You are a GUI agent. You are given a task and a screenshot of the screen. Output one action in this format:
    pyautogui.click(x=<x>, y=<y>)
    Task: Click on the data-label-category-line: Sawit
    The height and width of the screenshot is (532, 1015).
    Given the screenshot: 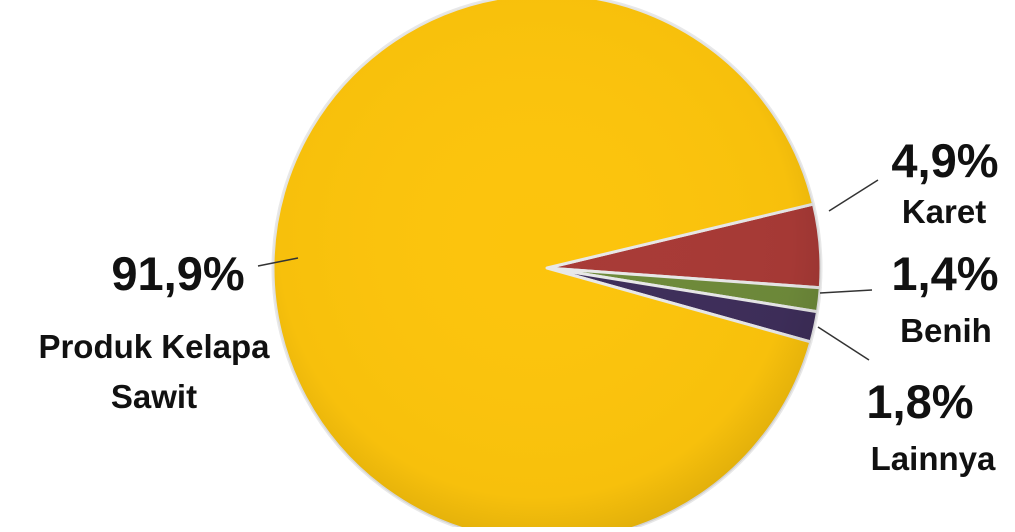 What is the action you would take?
    pyautogui.click(x=154, y=396)
    